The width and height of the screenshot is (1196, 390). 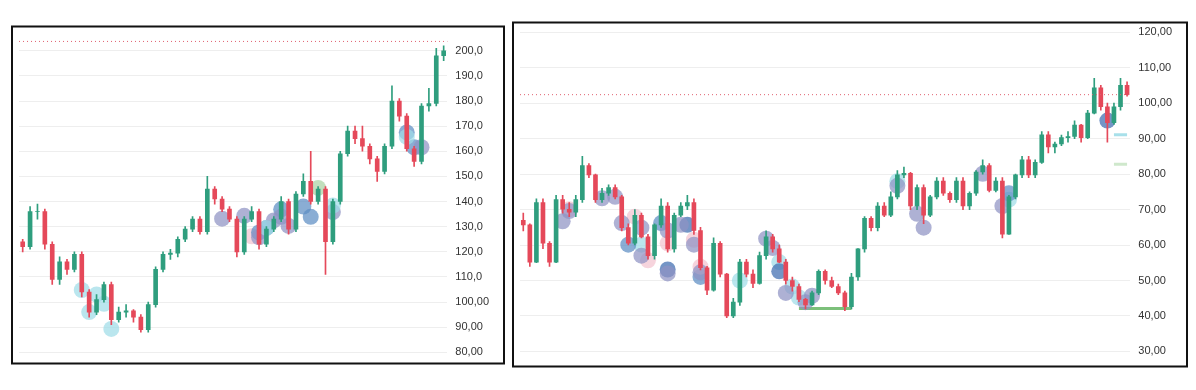 I want to click on y-tick-label: 70,00, so click(x=1152, y=208).